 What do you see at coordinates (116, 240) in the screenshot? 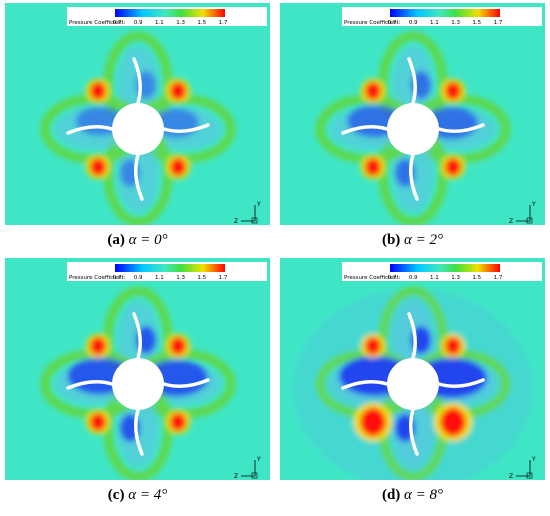
I see `caption-label: (a)` at bounding box center [116, 240].